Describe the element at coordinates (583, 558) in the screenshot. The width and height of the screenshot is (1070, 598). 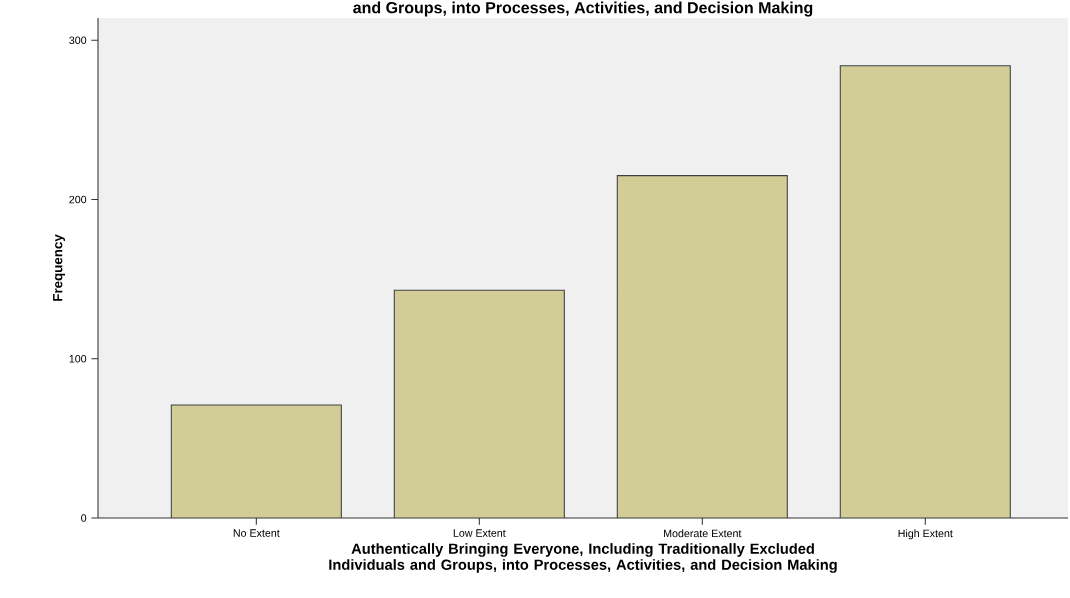
I see `x-axis-title: Authentically Bringing Everyone, Including Traditionally Excluded Individuals and Groups, into Processes, Activities, and Decision Making` at that location.